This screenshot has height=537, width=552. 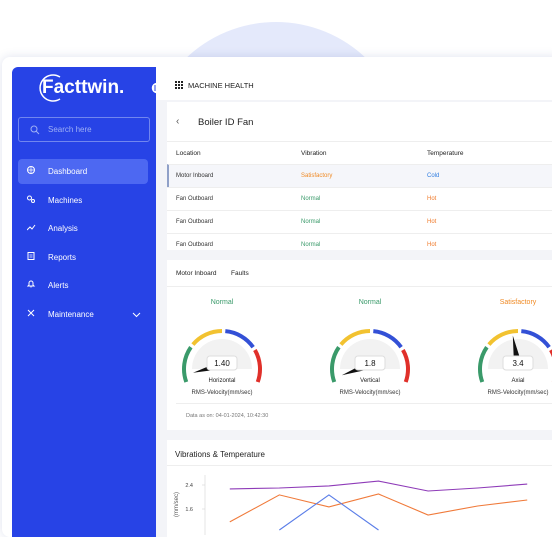 I want to click on table-rule, so click(x=359, y=141).